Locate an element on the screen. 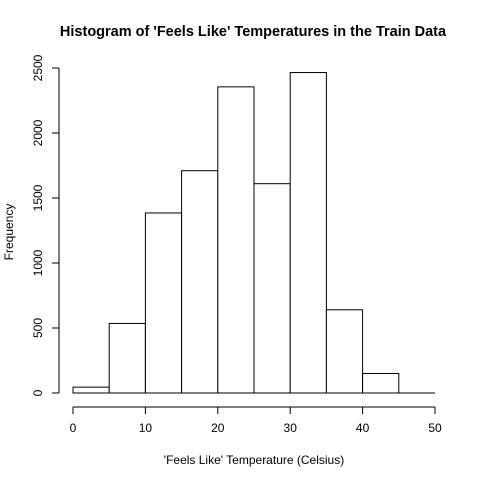 This screenshot has width=480, height=480. y-tick-label: 1000 is located at coordinates (38, 262).